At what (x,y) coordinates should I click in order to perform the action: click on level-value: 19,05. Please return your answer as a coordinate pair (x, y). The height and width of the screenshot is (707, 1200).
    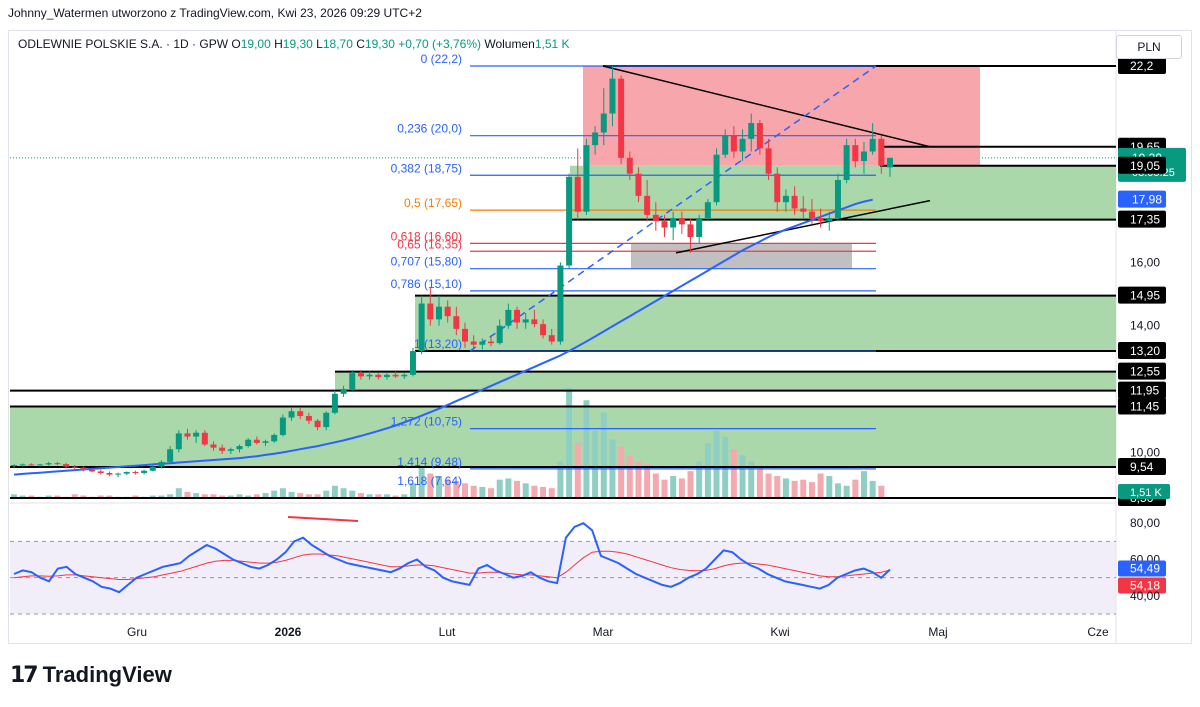
    Looking at the image, I should click on (1145, 166).